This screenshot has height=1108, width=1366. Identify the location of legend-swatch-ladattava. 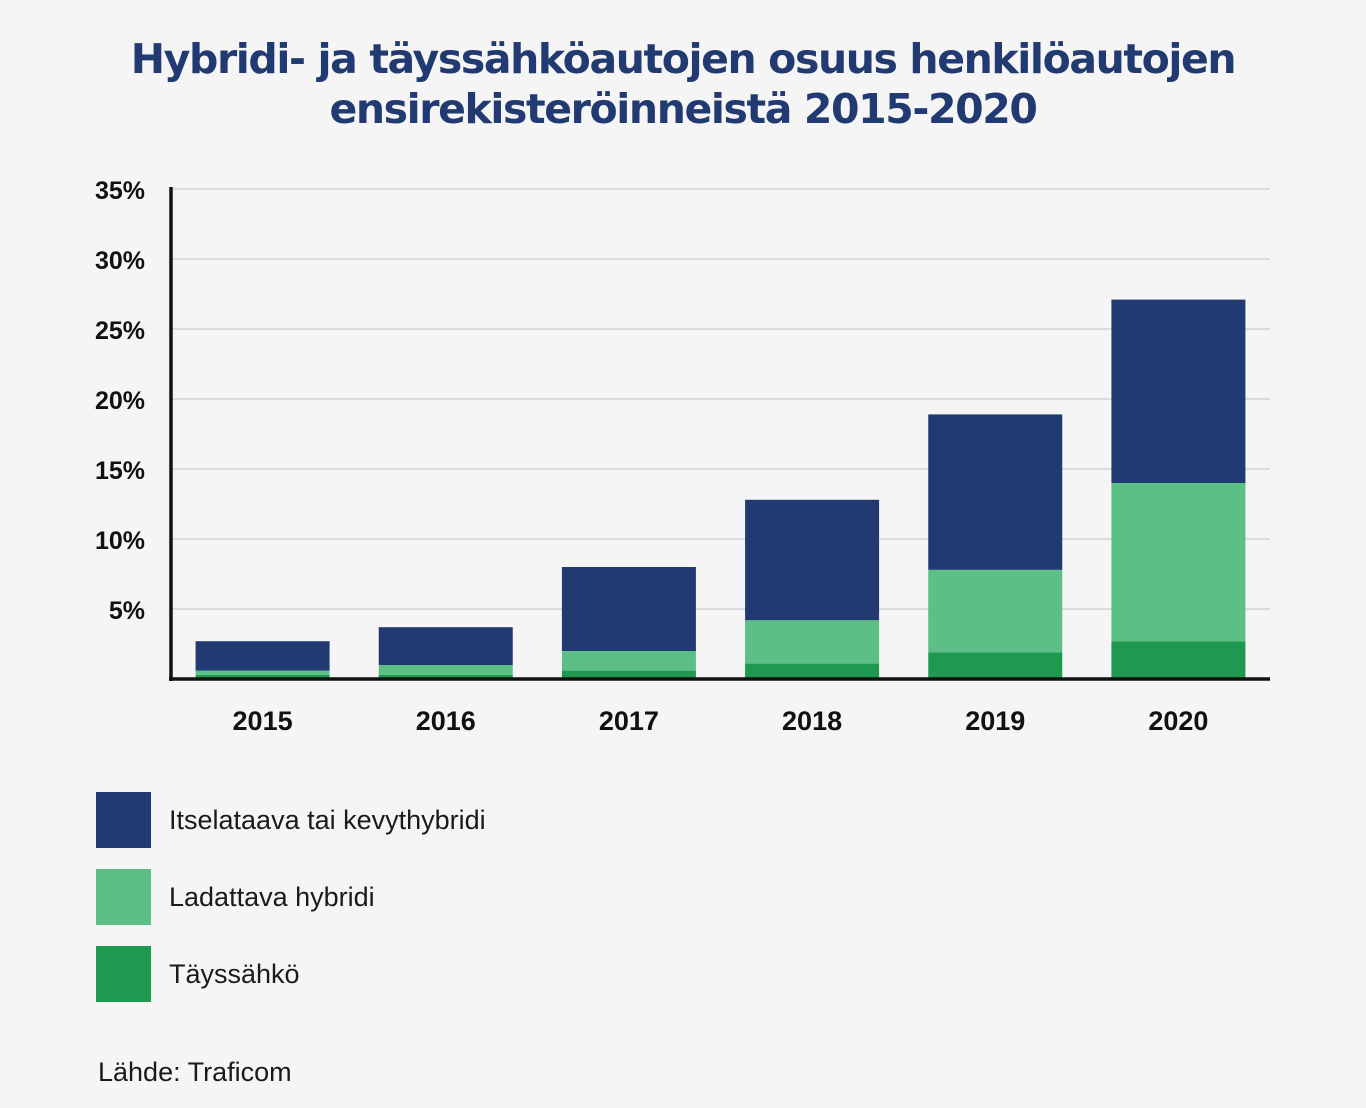
(123, 897).